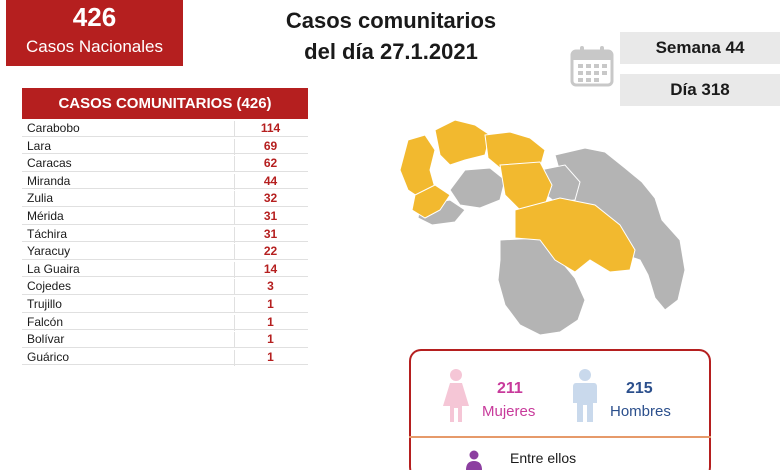 The width and height of the screenshot is (780, 470). What do you see at coordinates (431, 201) in the screenshot?
I see `map-region-andes` at bounding box center [431, 201].